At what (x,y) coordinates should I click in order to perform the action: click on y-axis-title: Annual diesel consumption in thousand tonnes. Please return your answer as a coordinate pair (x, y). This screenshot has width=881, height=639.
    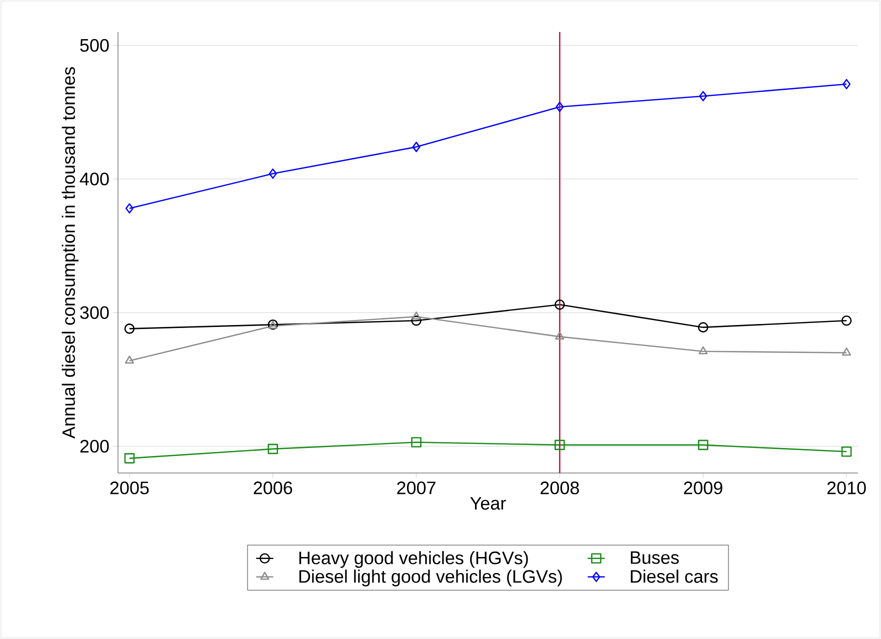
    Looking at the image, I should click on (70, 253).